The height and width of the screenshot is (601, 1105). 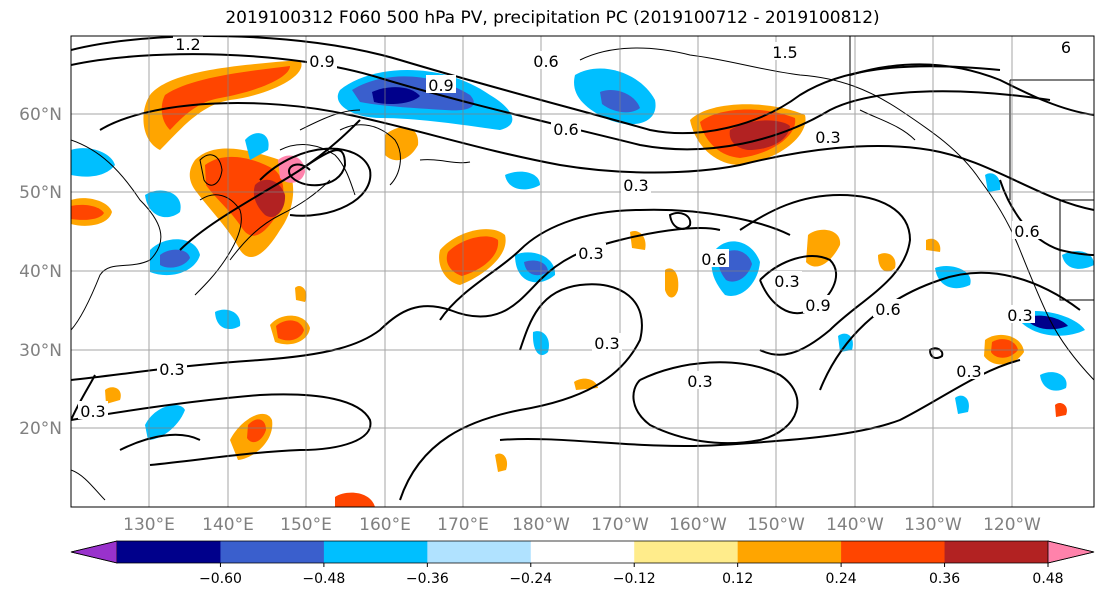 What do you see at coordinates (40, 115) in the screenshot?
I see `latitude-tick-label: 60°N` at bounding box center [40, 115].